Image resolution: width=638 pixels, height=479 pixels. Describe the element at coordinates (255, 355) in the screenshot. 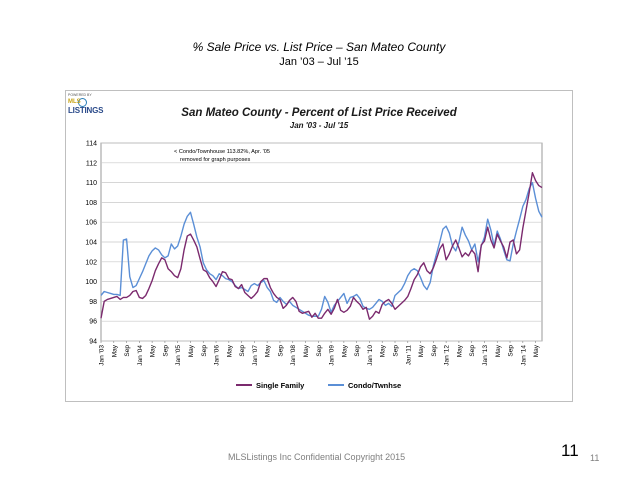

I see `x-tick-label: Jan '07` at that location.